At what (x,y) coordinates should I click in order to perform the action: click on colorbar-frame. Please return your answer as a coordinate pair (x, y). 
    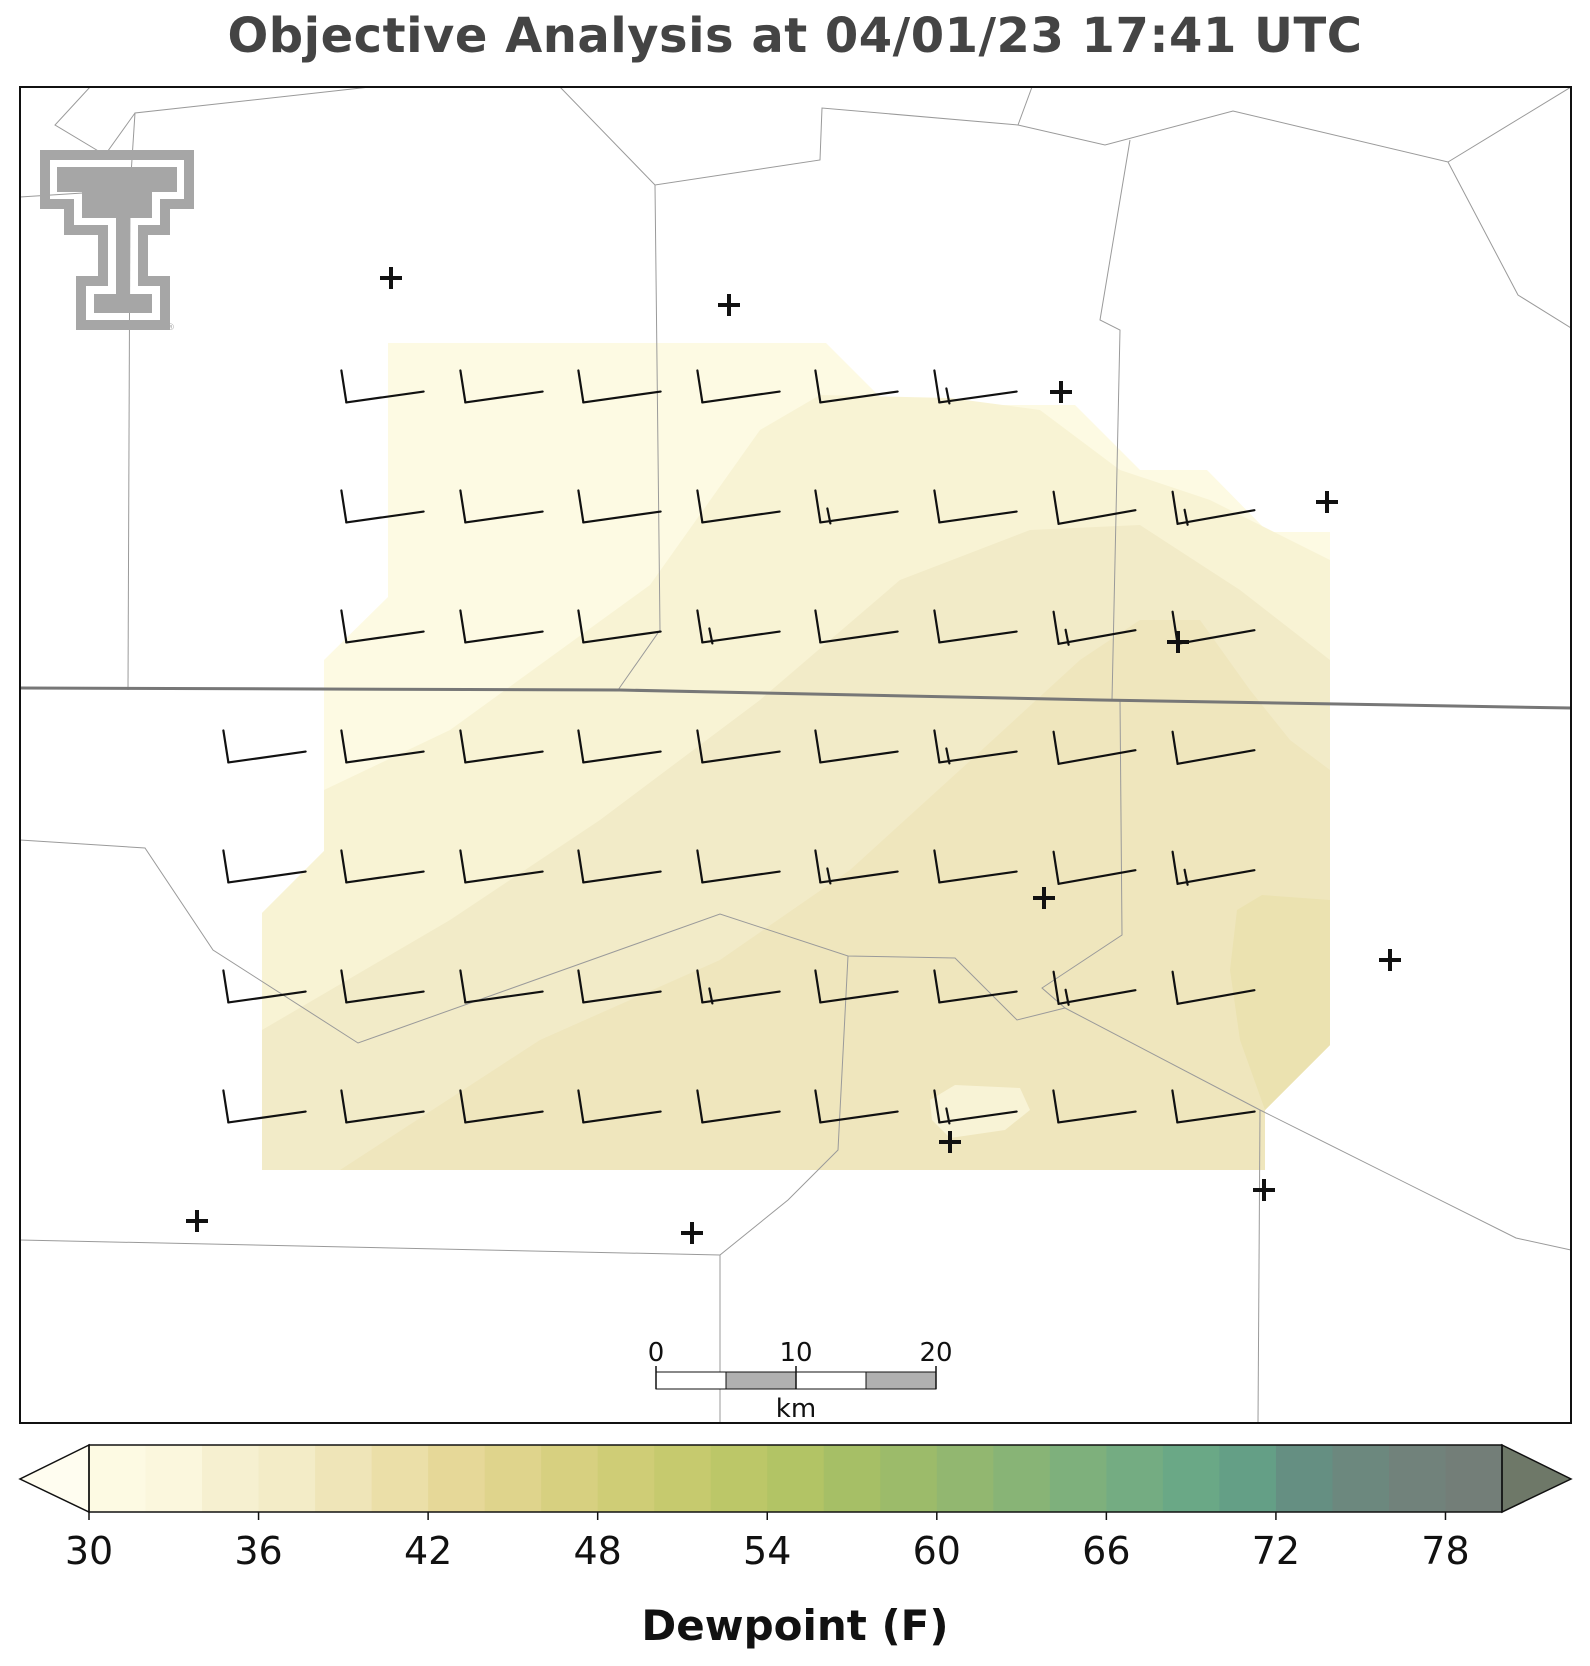
    Looking at the image, I should click on (795, 1478).